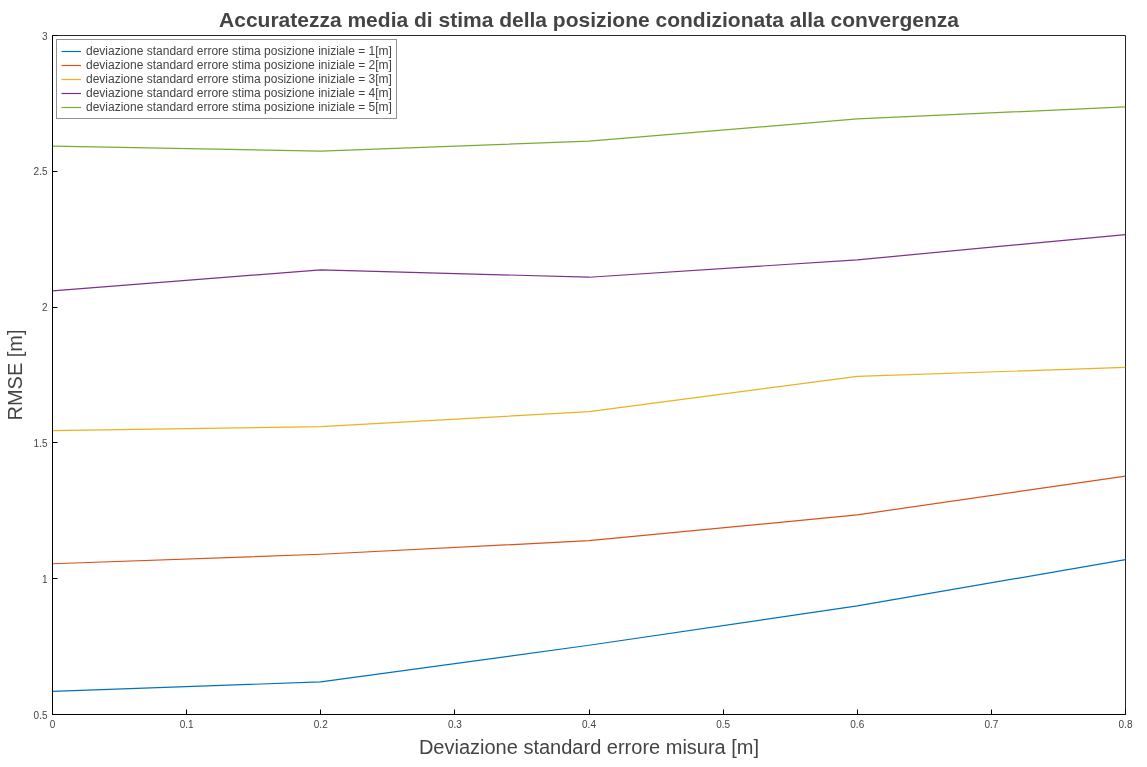  Describe the element at coordinates (321, 724) in the screenshot. I see `x-tick-label: 0.2` at that location.